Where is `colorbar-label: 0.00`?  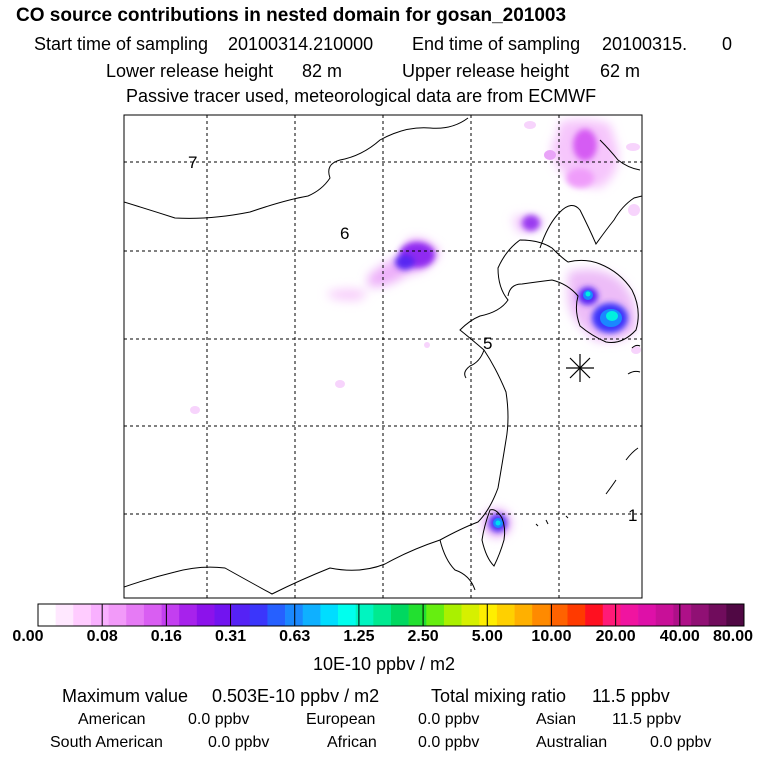 colorbar-label: 0.00 is located at coordinates (28, 636).